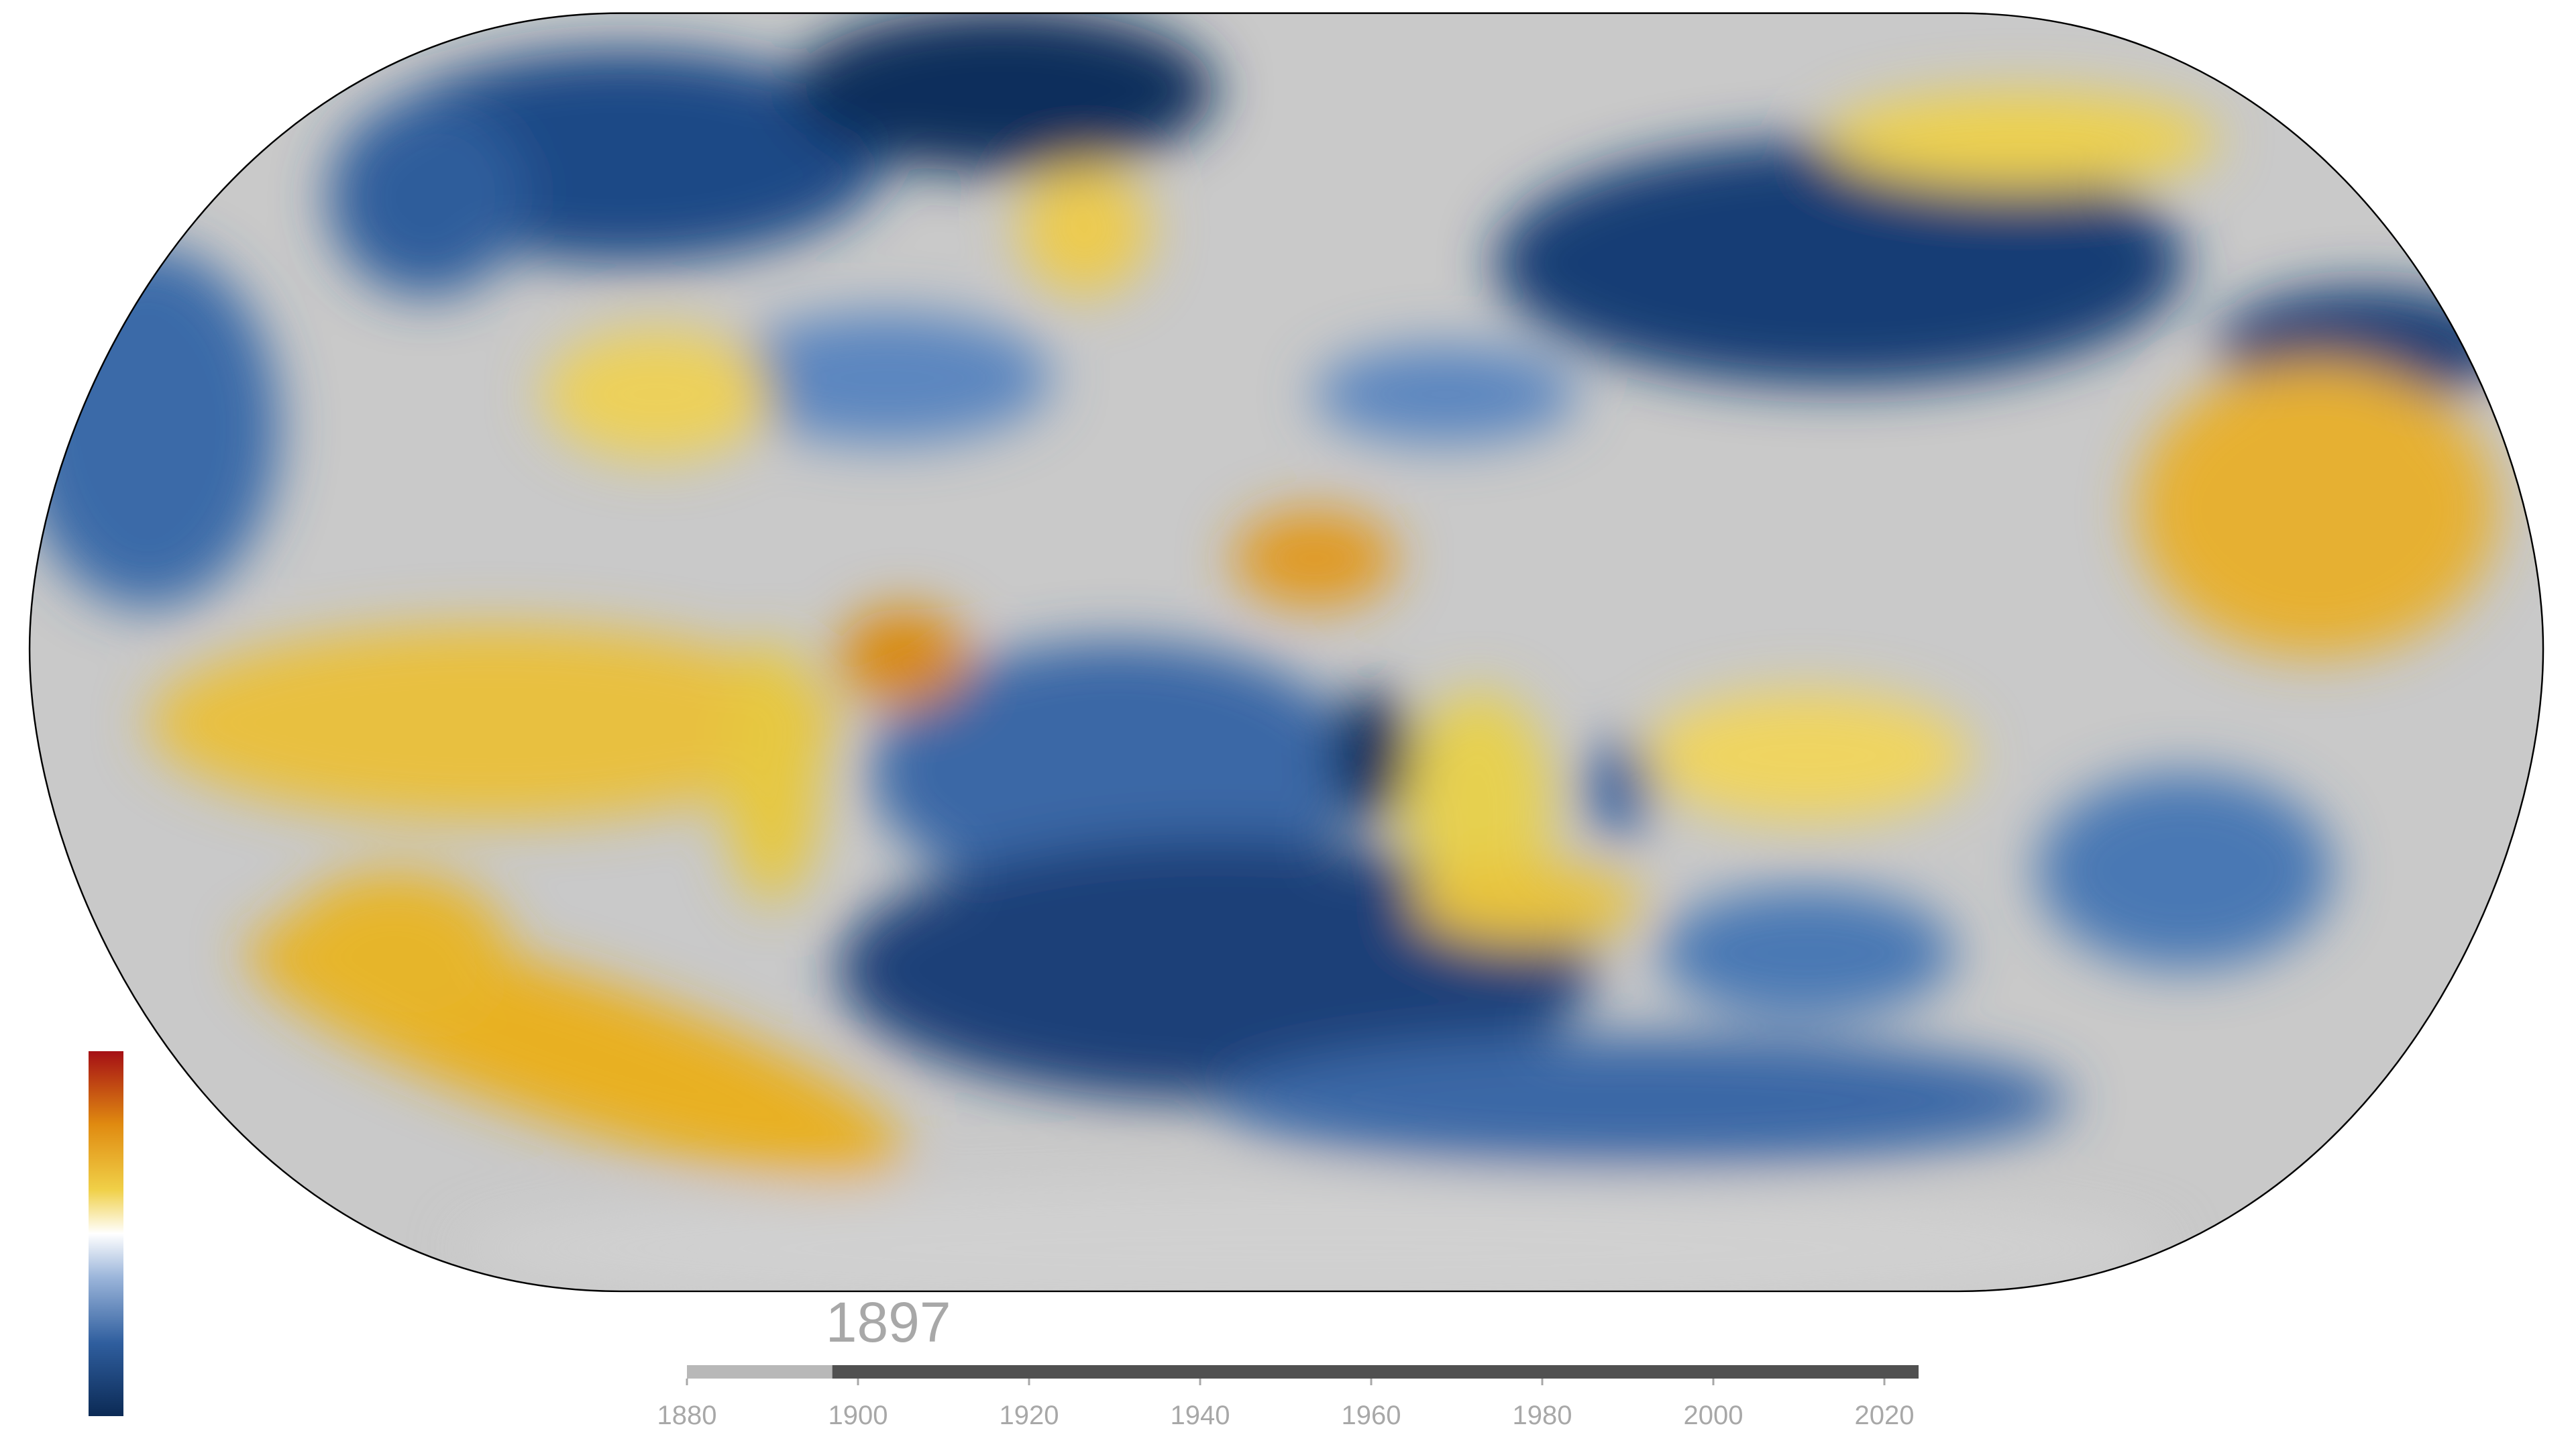  Describe the element at coordinates (1885, 1415) in the screenshot. I see `timeline-tick-label: 2020` at that location.